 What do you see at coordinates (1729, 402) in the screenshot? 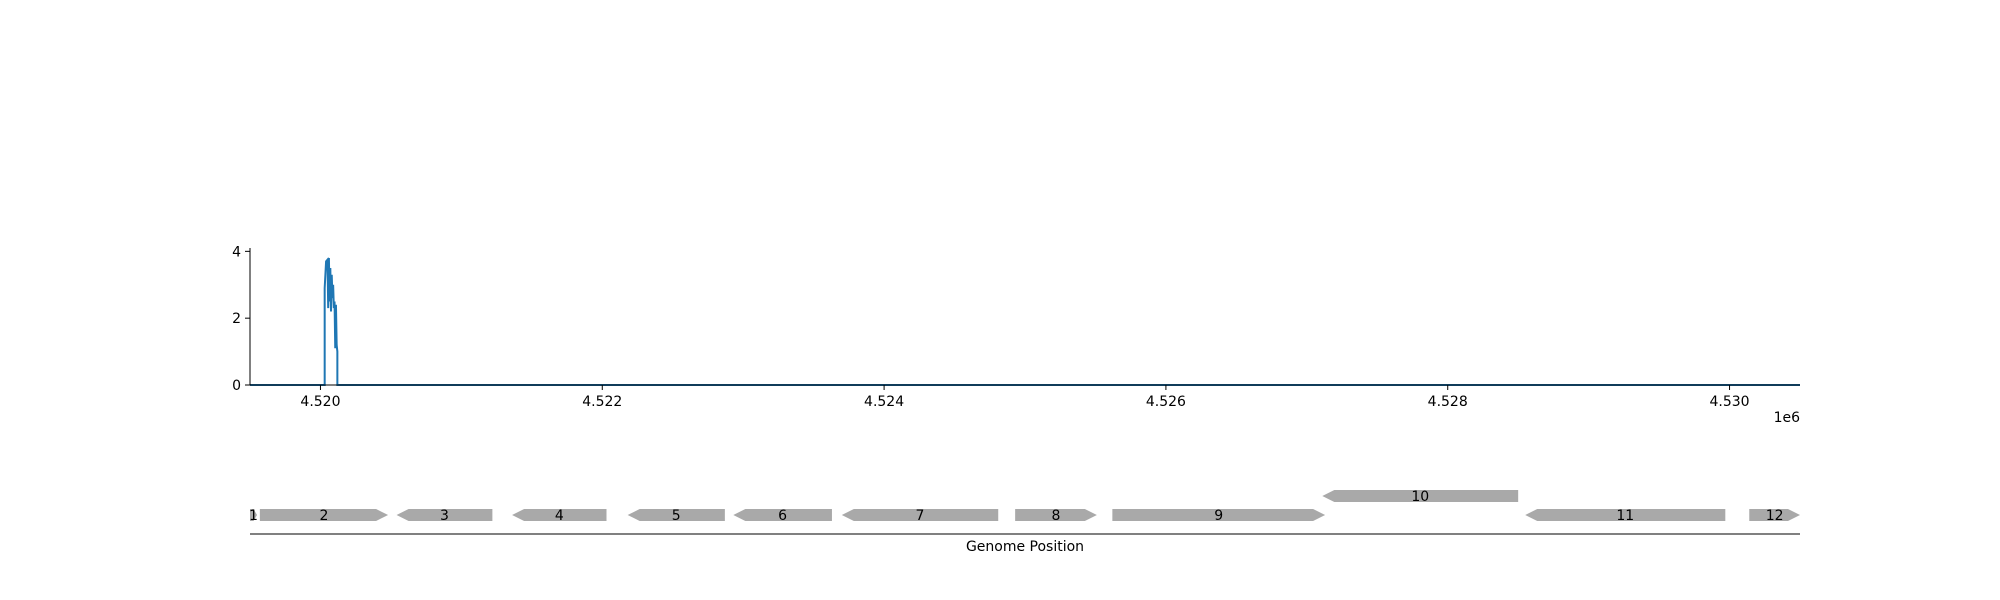
I see `x-tick-label: 4.530` at bounding box center [1729, 402].